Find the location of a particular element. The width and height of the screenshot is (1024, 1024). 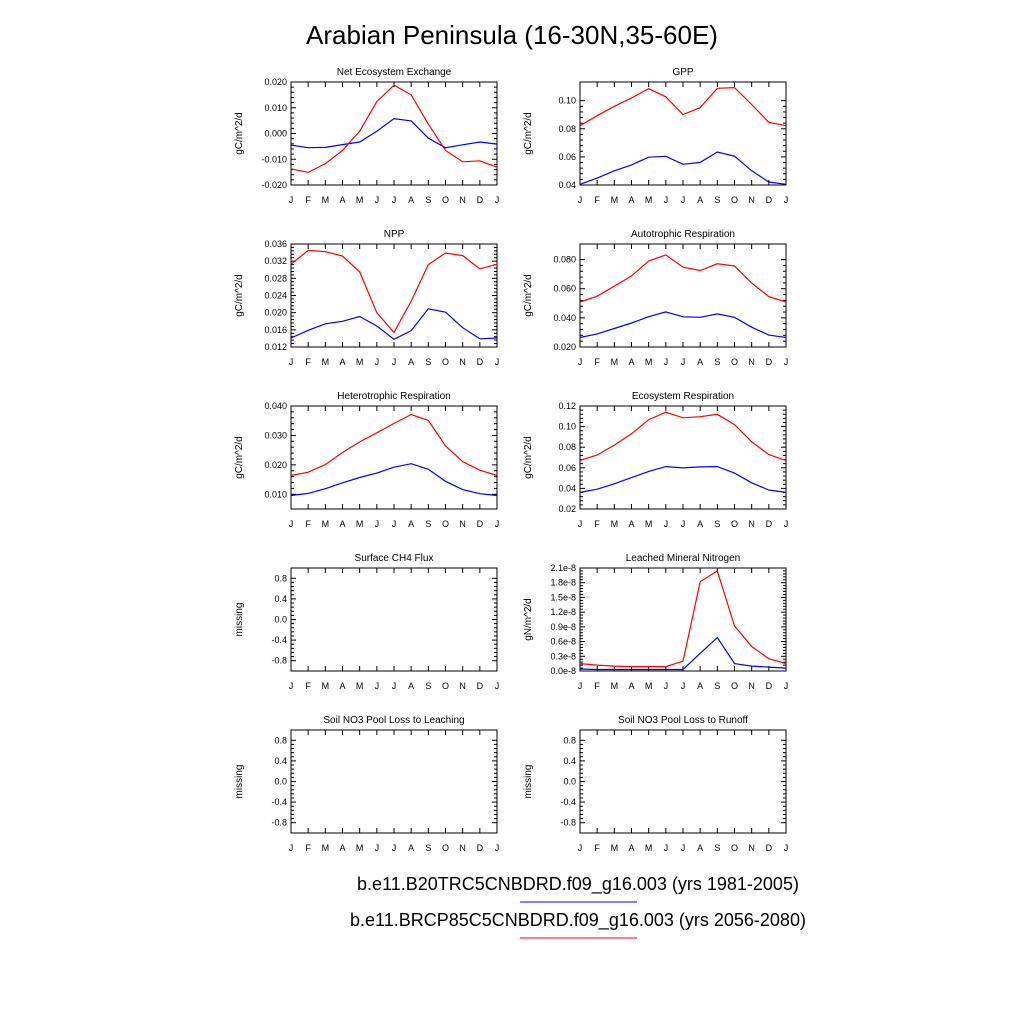

y-tick-label: 1.8e-8 is located at coordinates (563, 583).